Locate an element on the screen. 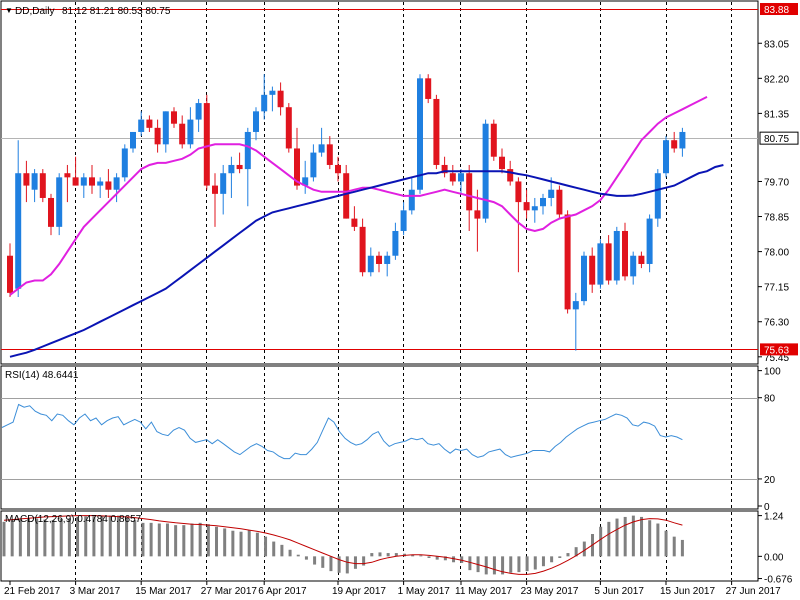 The width and height of the screenshot is (800, 600). date-tick-label: 19 Apr 2017 is located at coordinates (359, 591).